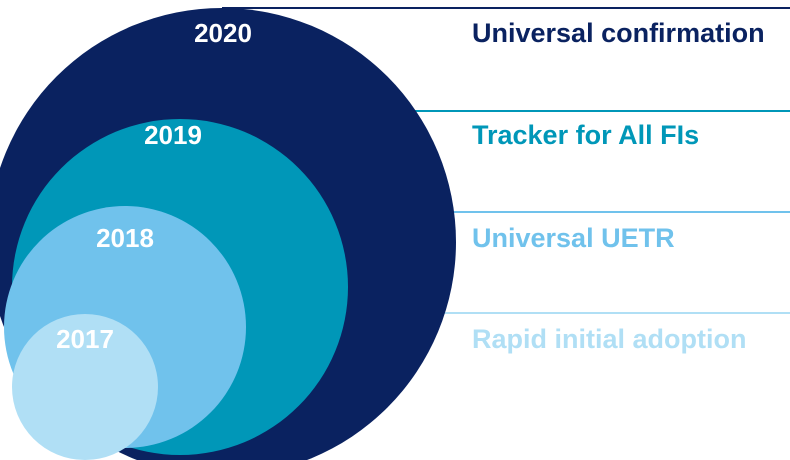  Describe the element at coordinates (223, 33) in the screenshot. I see `year-label-2020: 2020` at that location.